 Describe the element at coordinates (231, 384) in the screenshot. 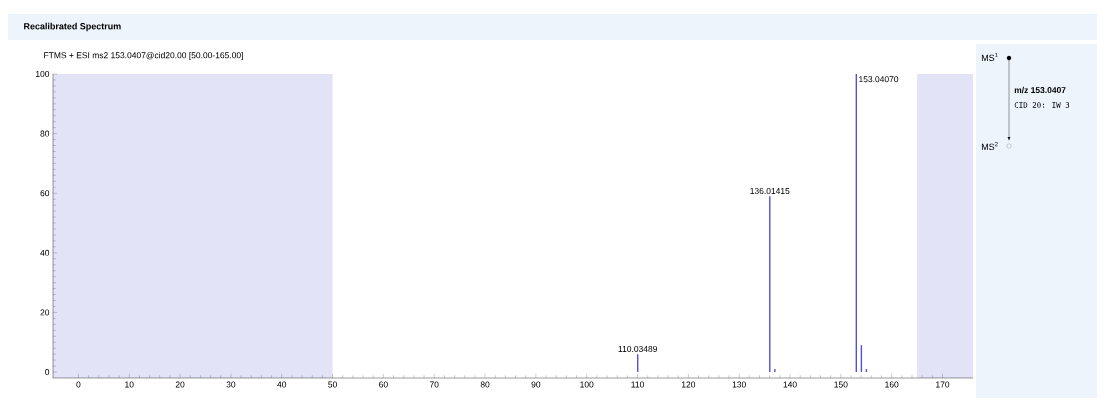

I see `x-tick-label: 30` at that location.